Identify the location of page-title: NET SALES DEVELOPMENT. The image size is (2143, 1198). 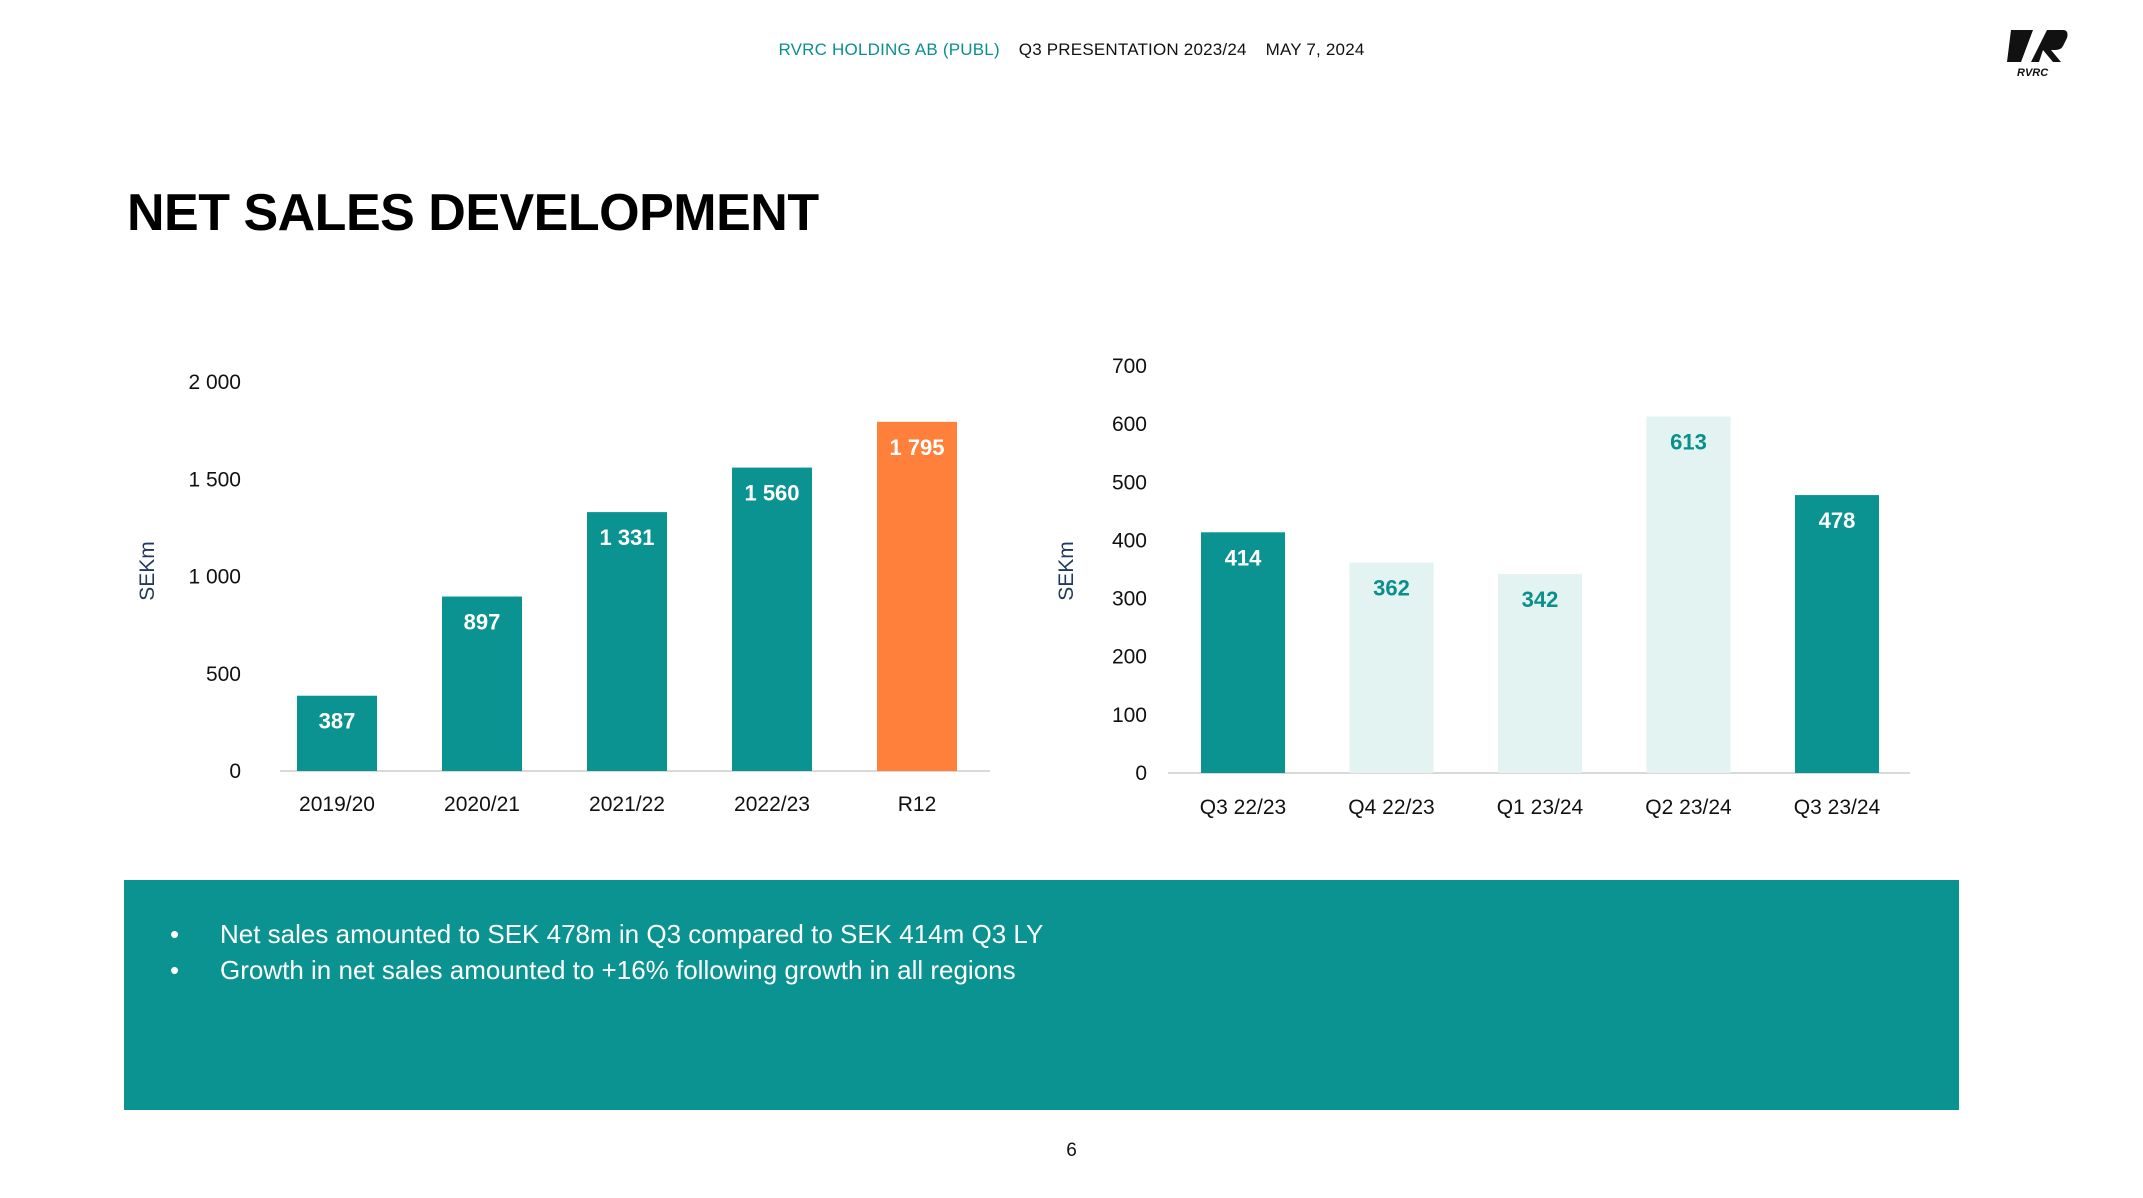
(473, 213).